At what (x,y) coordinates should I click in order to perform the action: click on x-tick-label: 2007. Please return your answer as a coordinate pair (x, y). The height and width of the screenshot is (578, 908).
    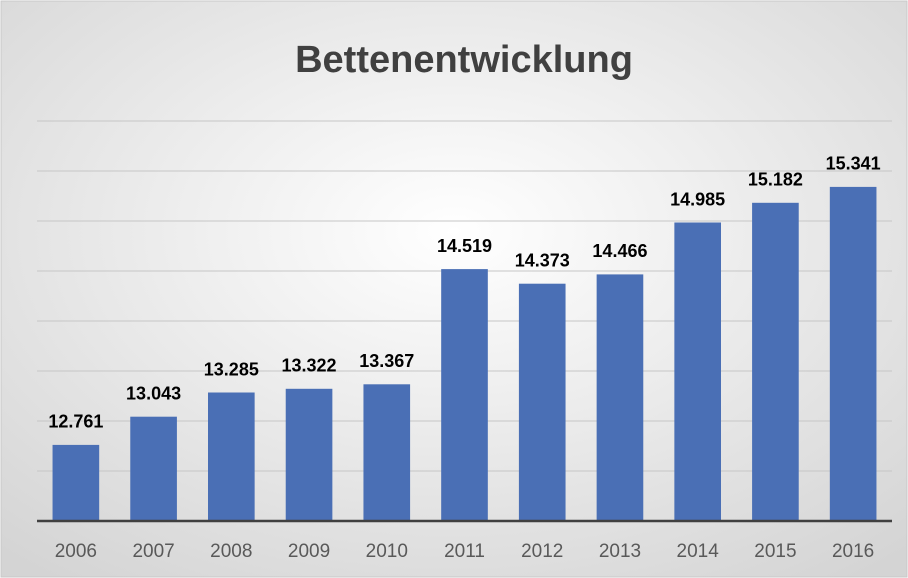
    Looking at the image, I should click on (153, 551).